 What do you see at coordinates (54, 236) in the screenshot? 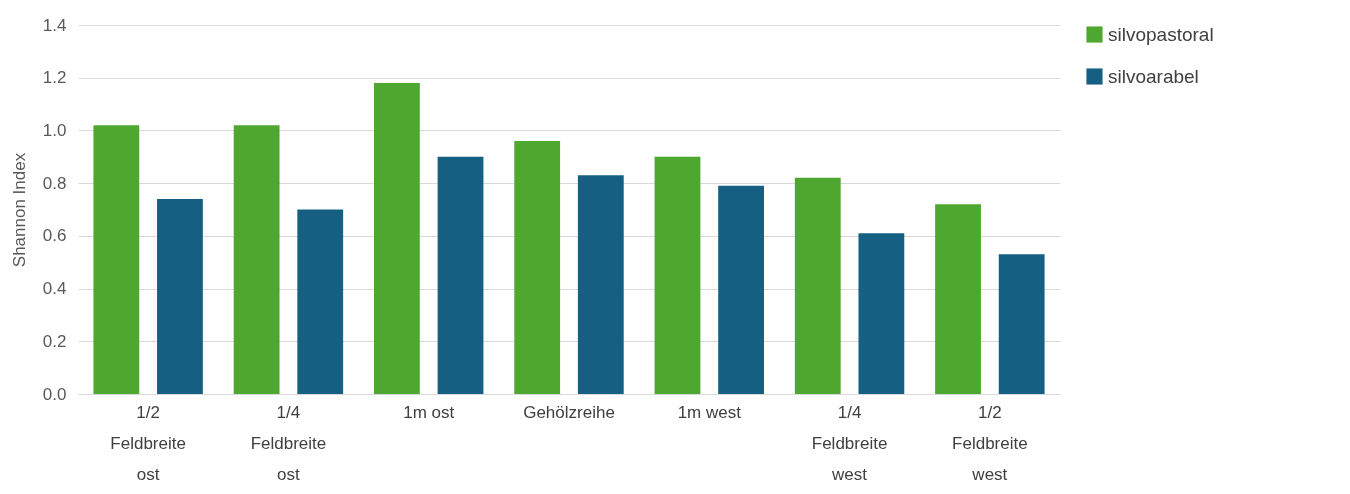
I see `y-tick-label: 0.6` at bounding box center [54, 236].